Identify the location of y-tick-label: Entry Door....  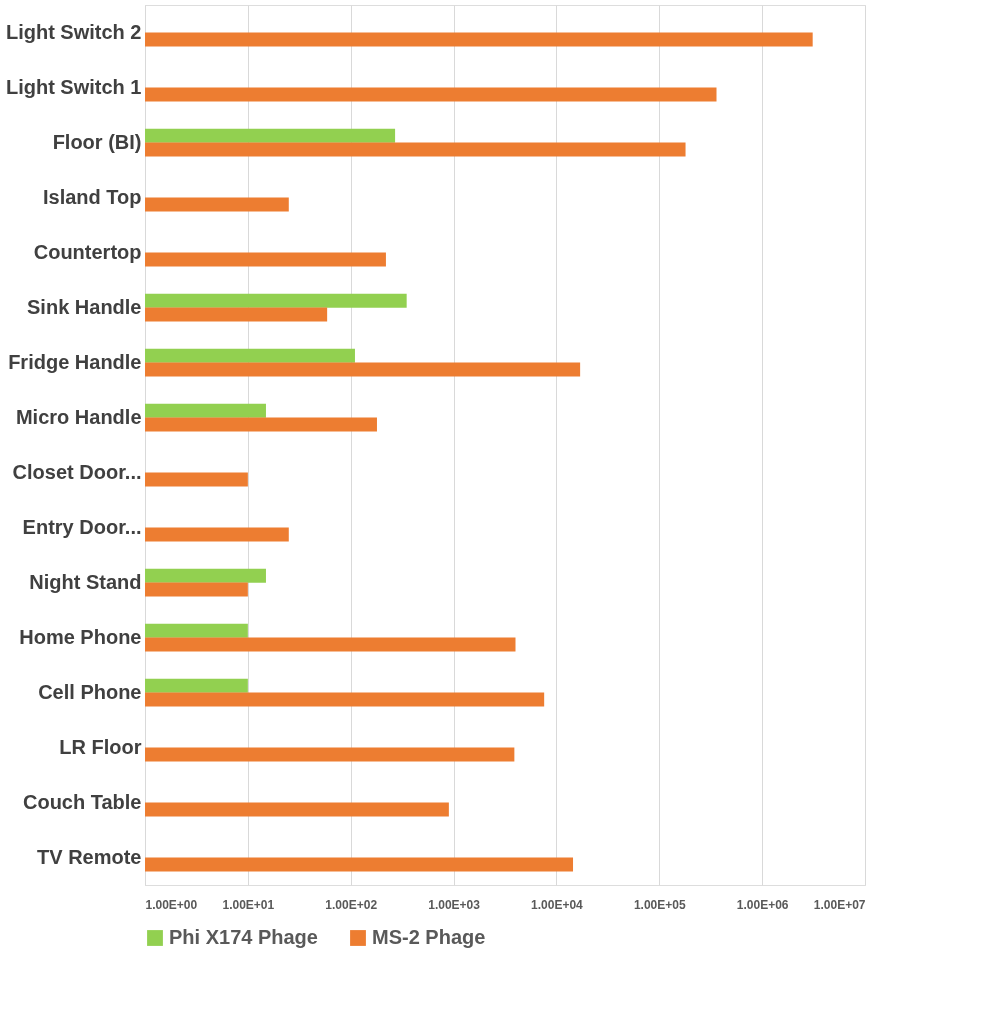
(82, 526).